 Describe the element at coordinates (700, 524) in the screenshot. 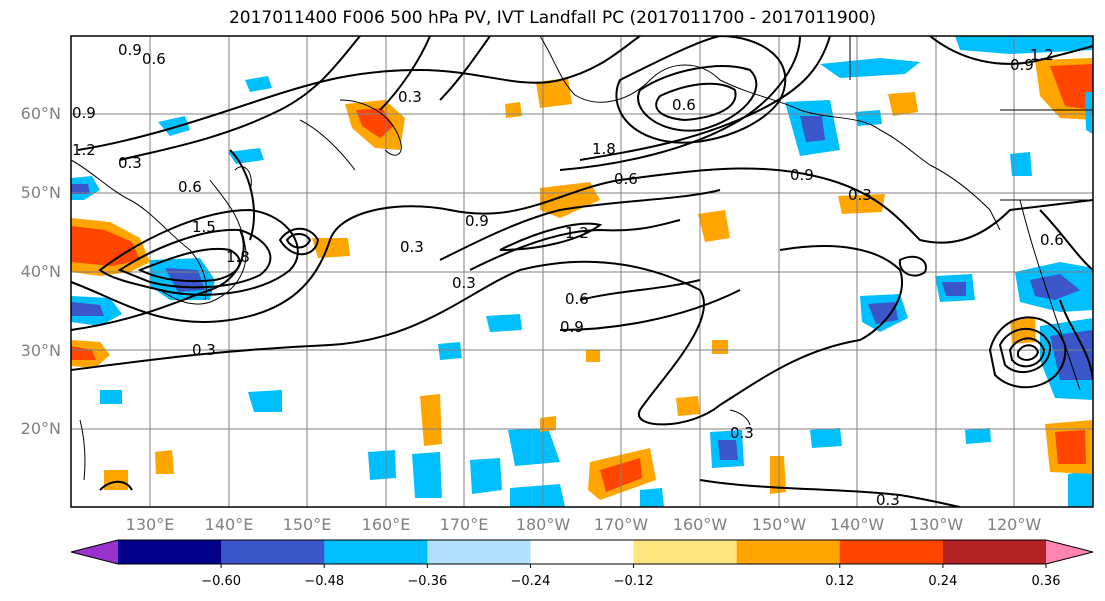

I see `lon-label: 160°W` at that location.